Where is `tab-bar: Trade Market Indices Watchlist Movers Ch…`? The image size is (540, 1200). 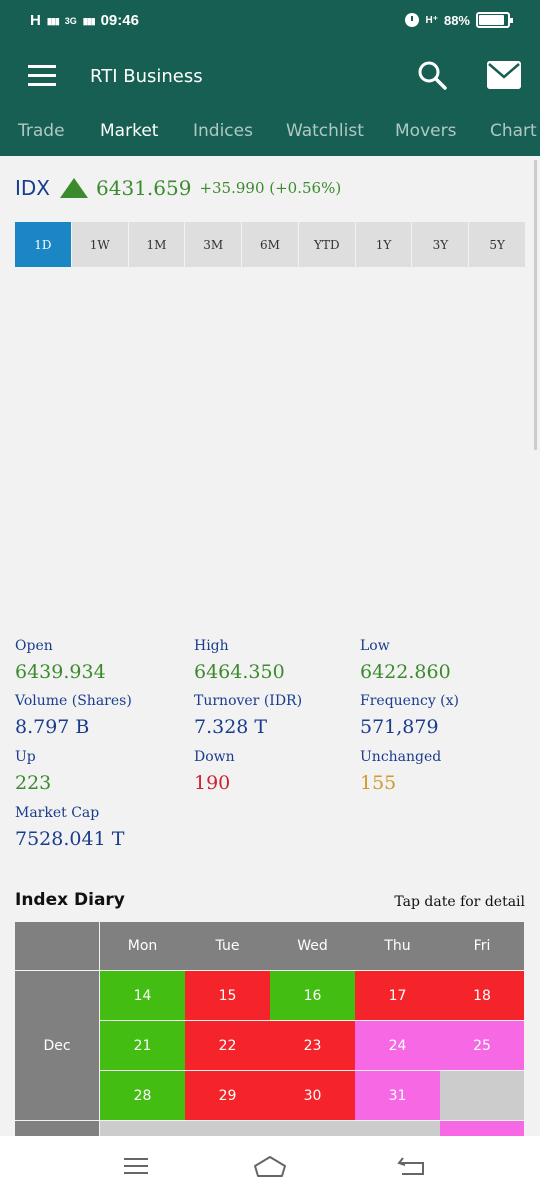
tab-bar: Trade Market Indices Watchlist Movers Ch… is located at coordinates (270, 134).